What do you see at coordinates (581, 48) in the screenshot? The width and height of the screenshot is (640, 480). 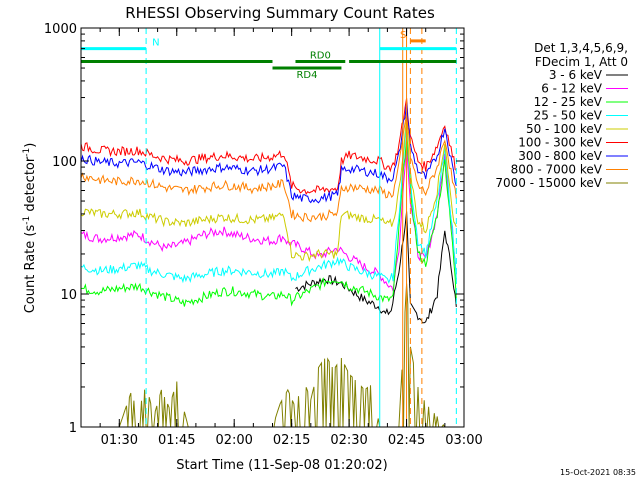 I see `legend-header-line-1: Det 1,3,4,5,6,9,` at bounding box center [581, 48].